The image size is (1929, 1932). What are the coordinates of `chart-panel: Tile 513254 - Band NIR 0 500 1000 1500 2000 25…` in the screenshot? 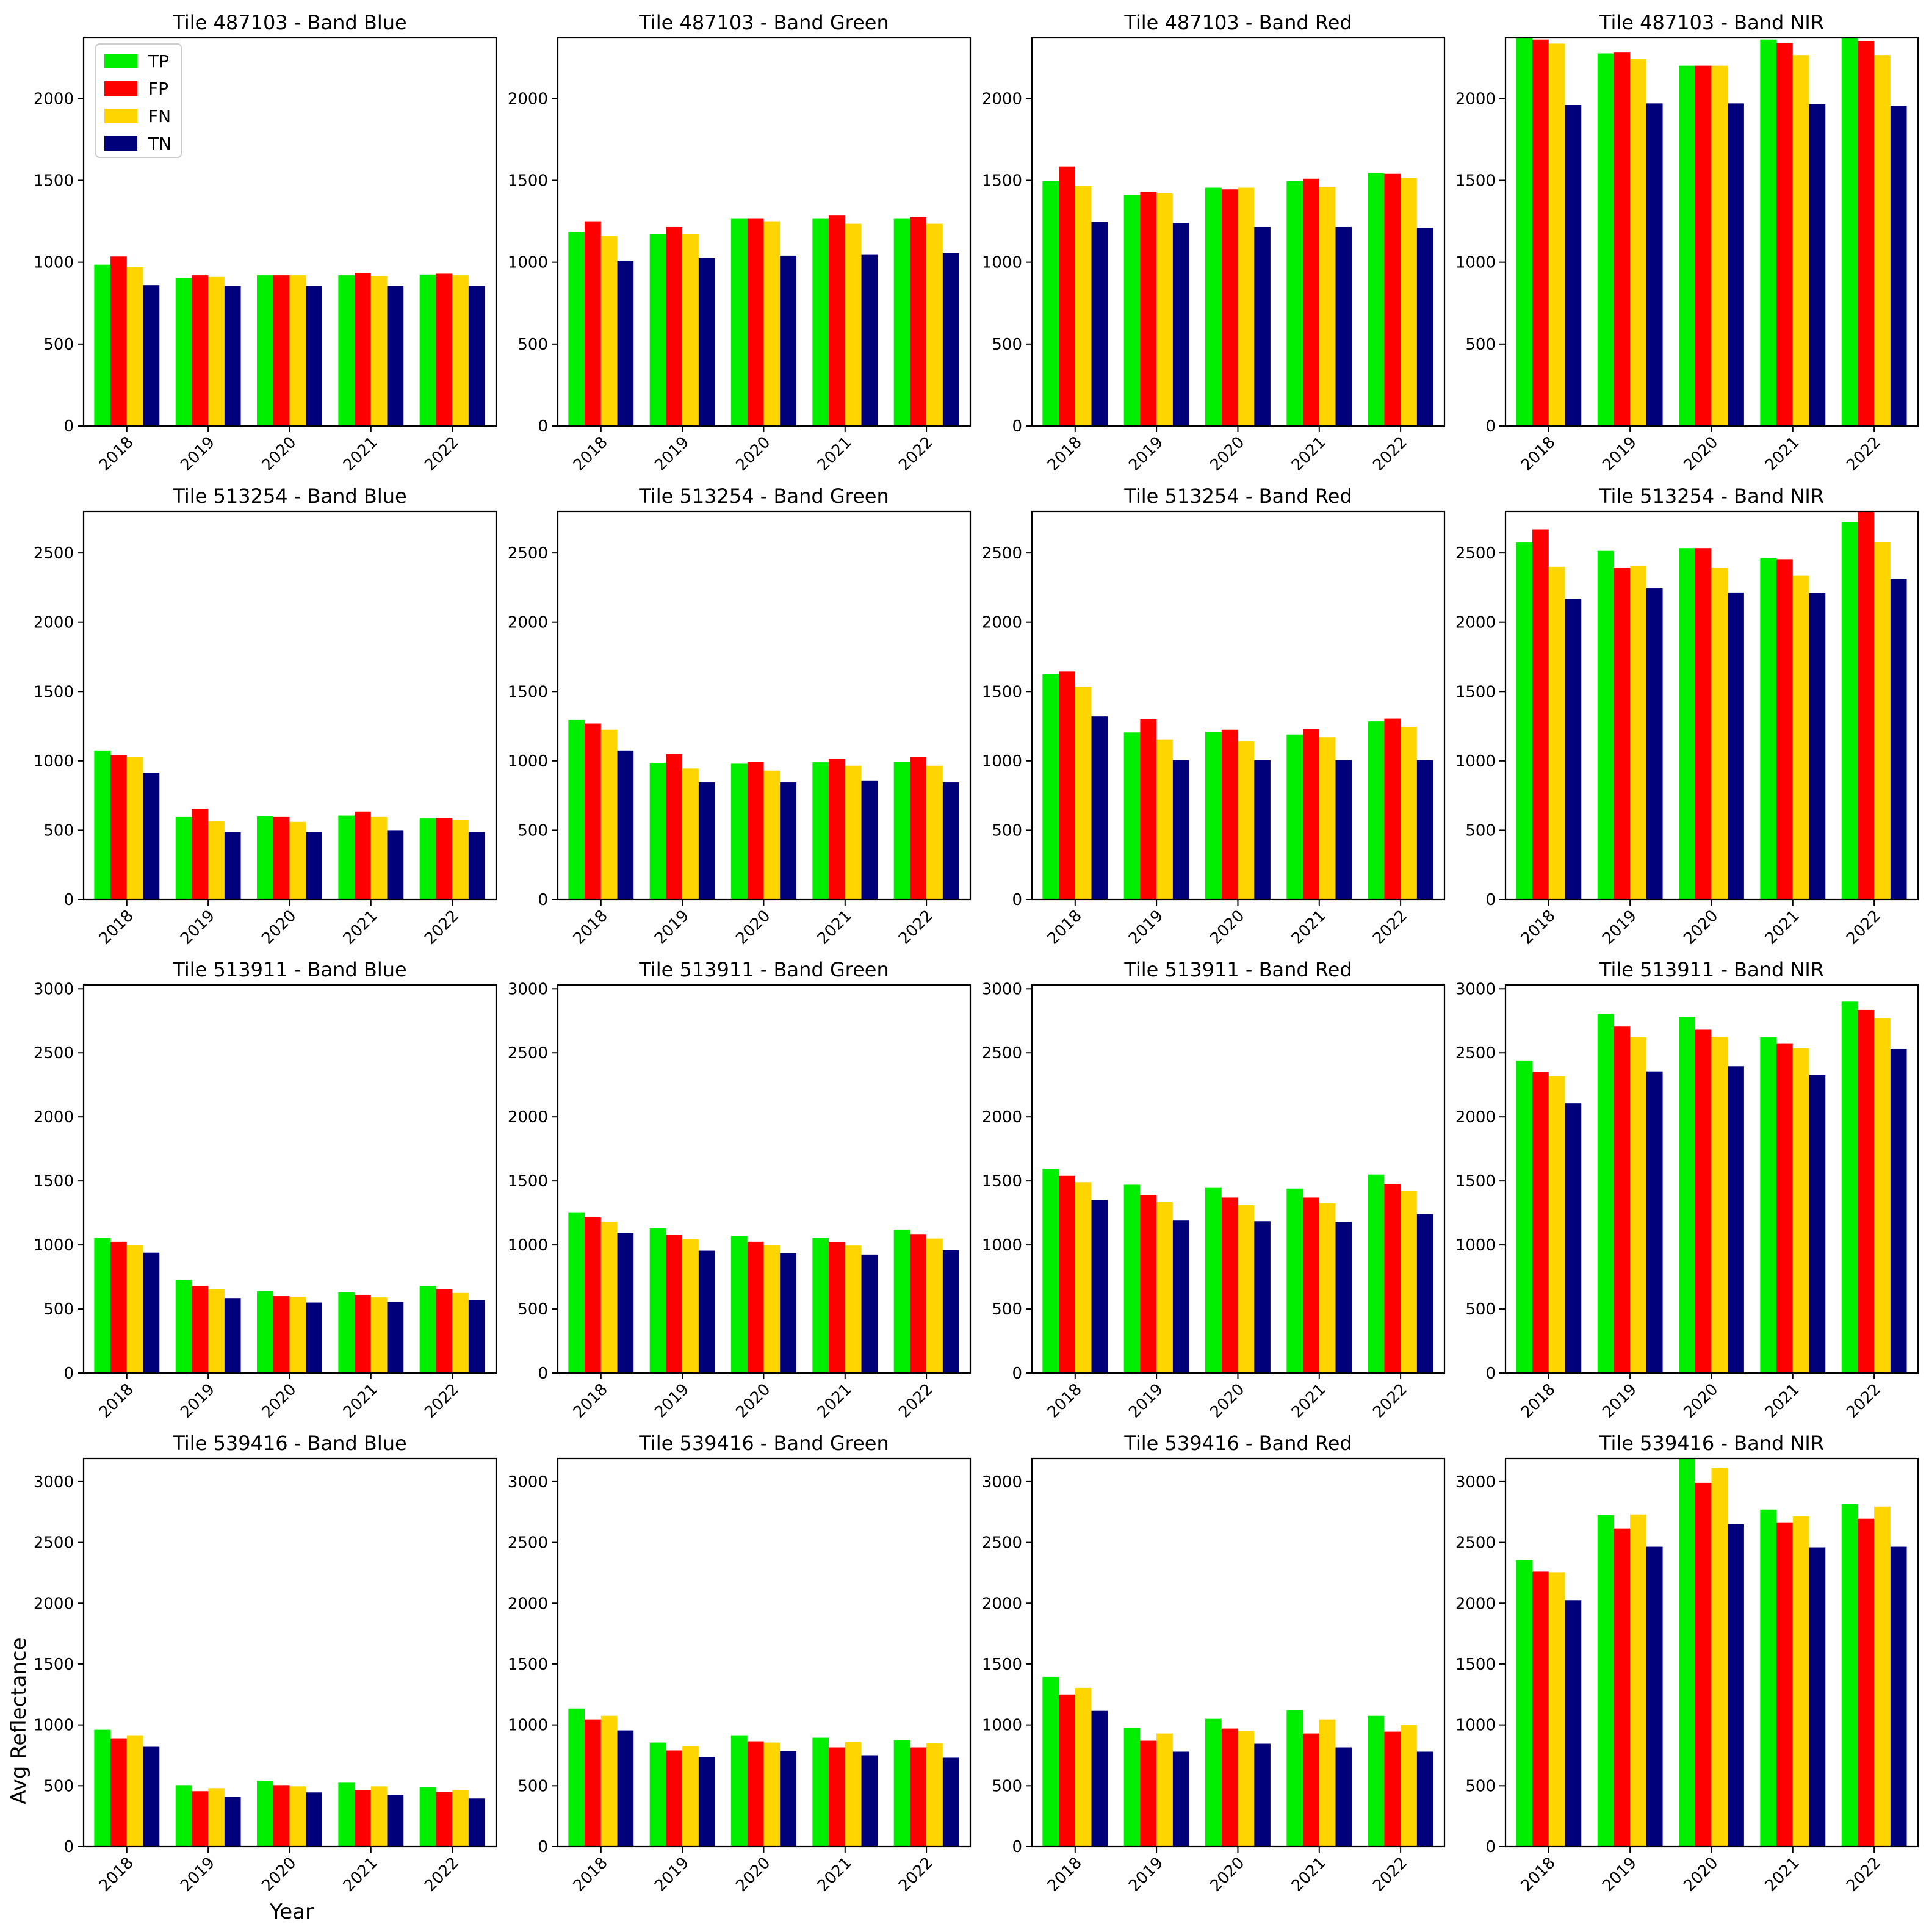 It's located at (1687, 716).